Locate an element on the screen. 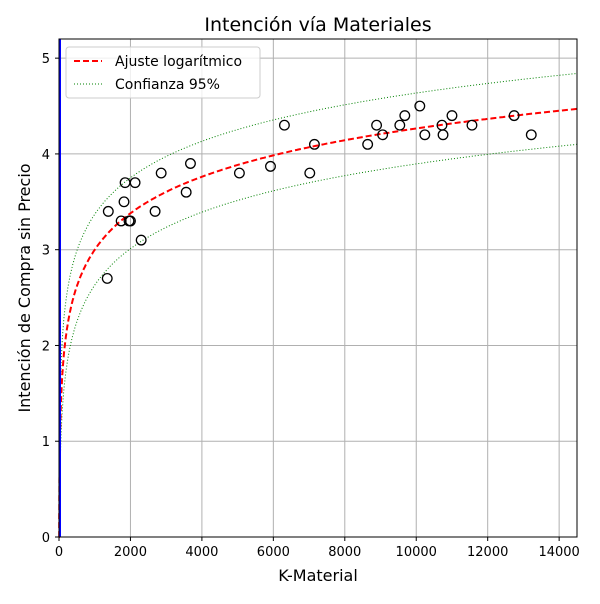 The height and width of the screenshot is (604, 600). legend: Ajuste logarítmico Confianza 95% is located at coordinates (163, 72).